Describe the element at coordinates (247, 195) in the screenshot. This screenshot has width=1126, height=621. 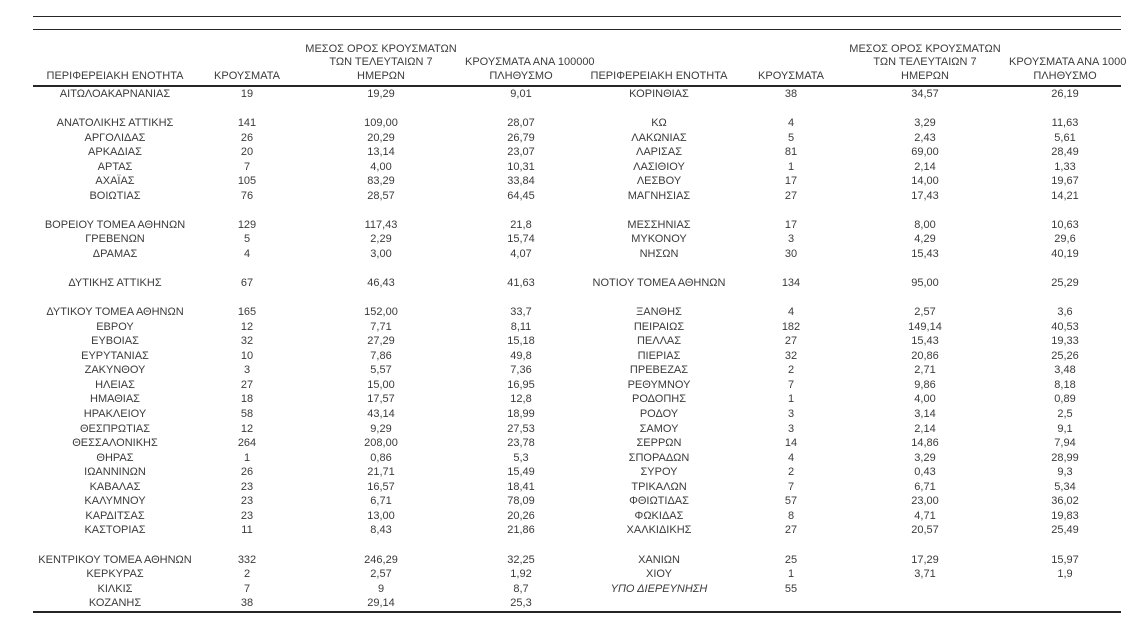
I see `value-cell: 76` at that location.